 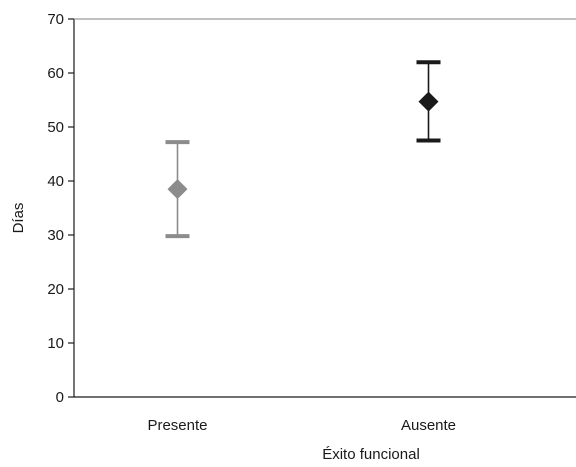 What do you see at coordinates (55, 343) in the screenshot?
I see `y-tick-label: 10` at bounding box center [55, 343].